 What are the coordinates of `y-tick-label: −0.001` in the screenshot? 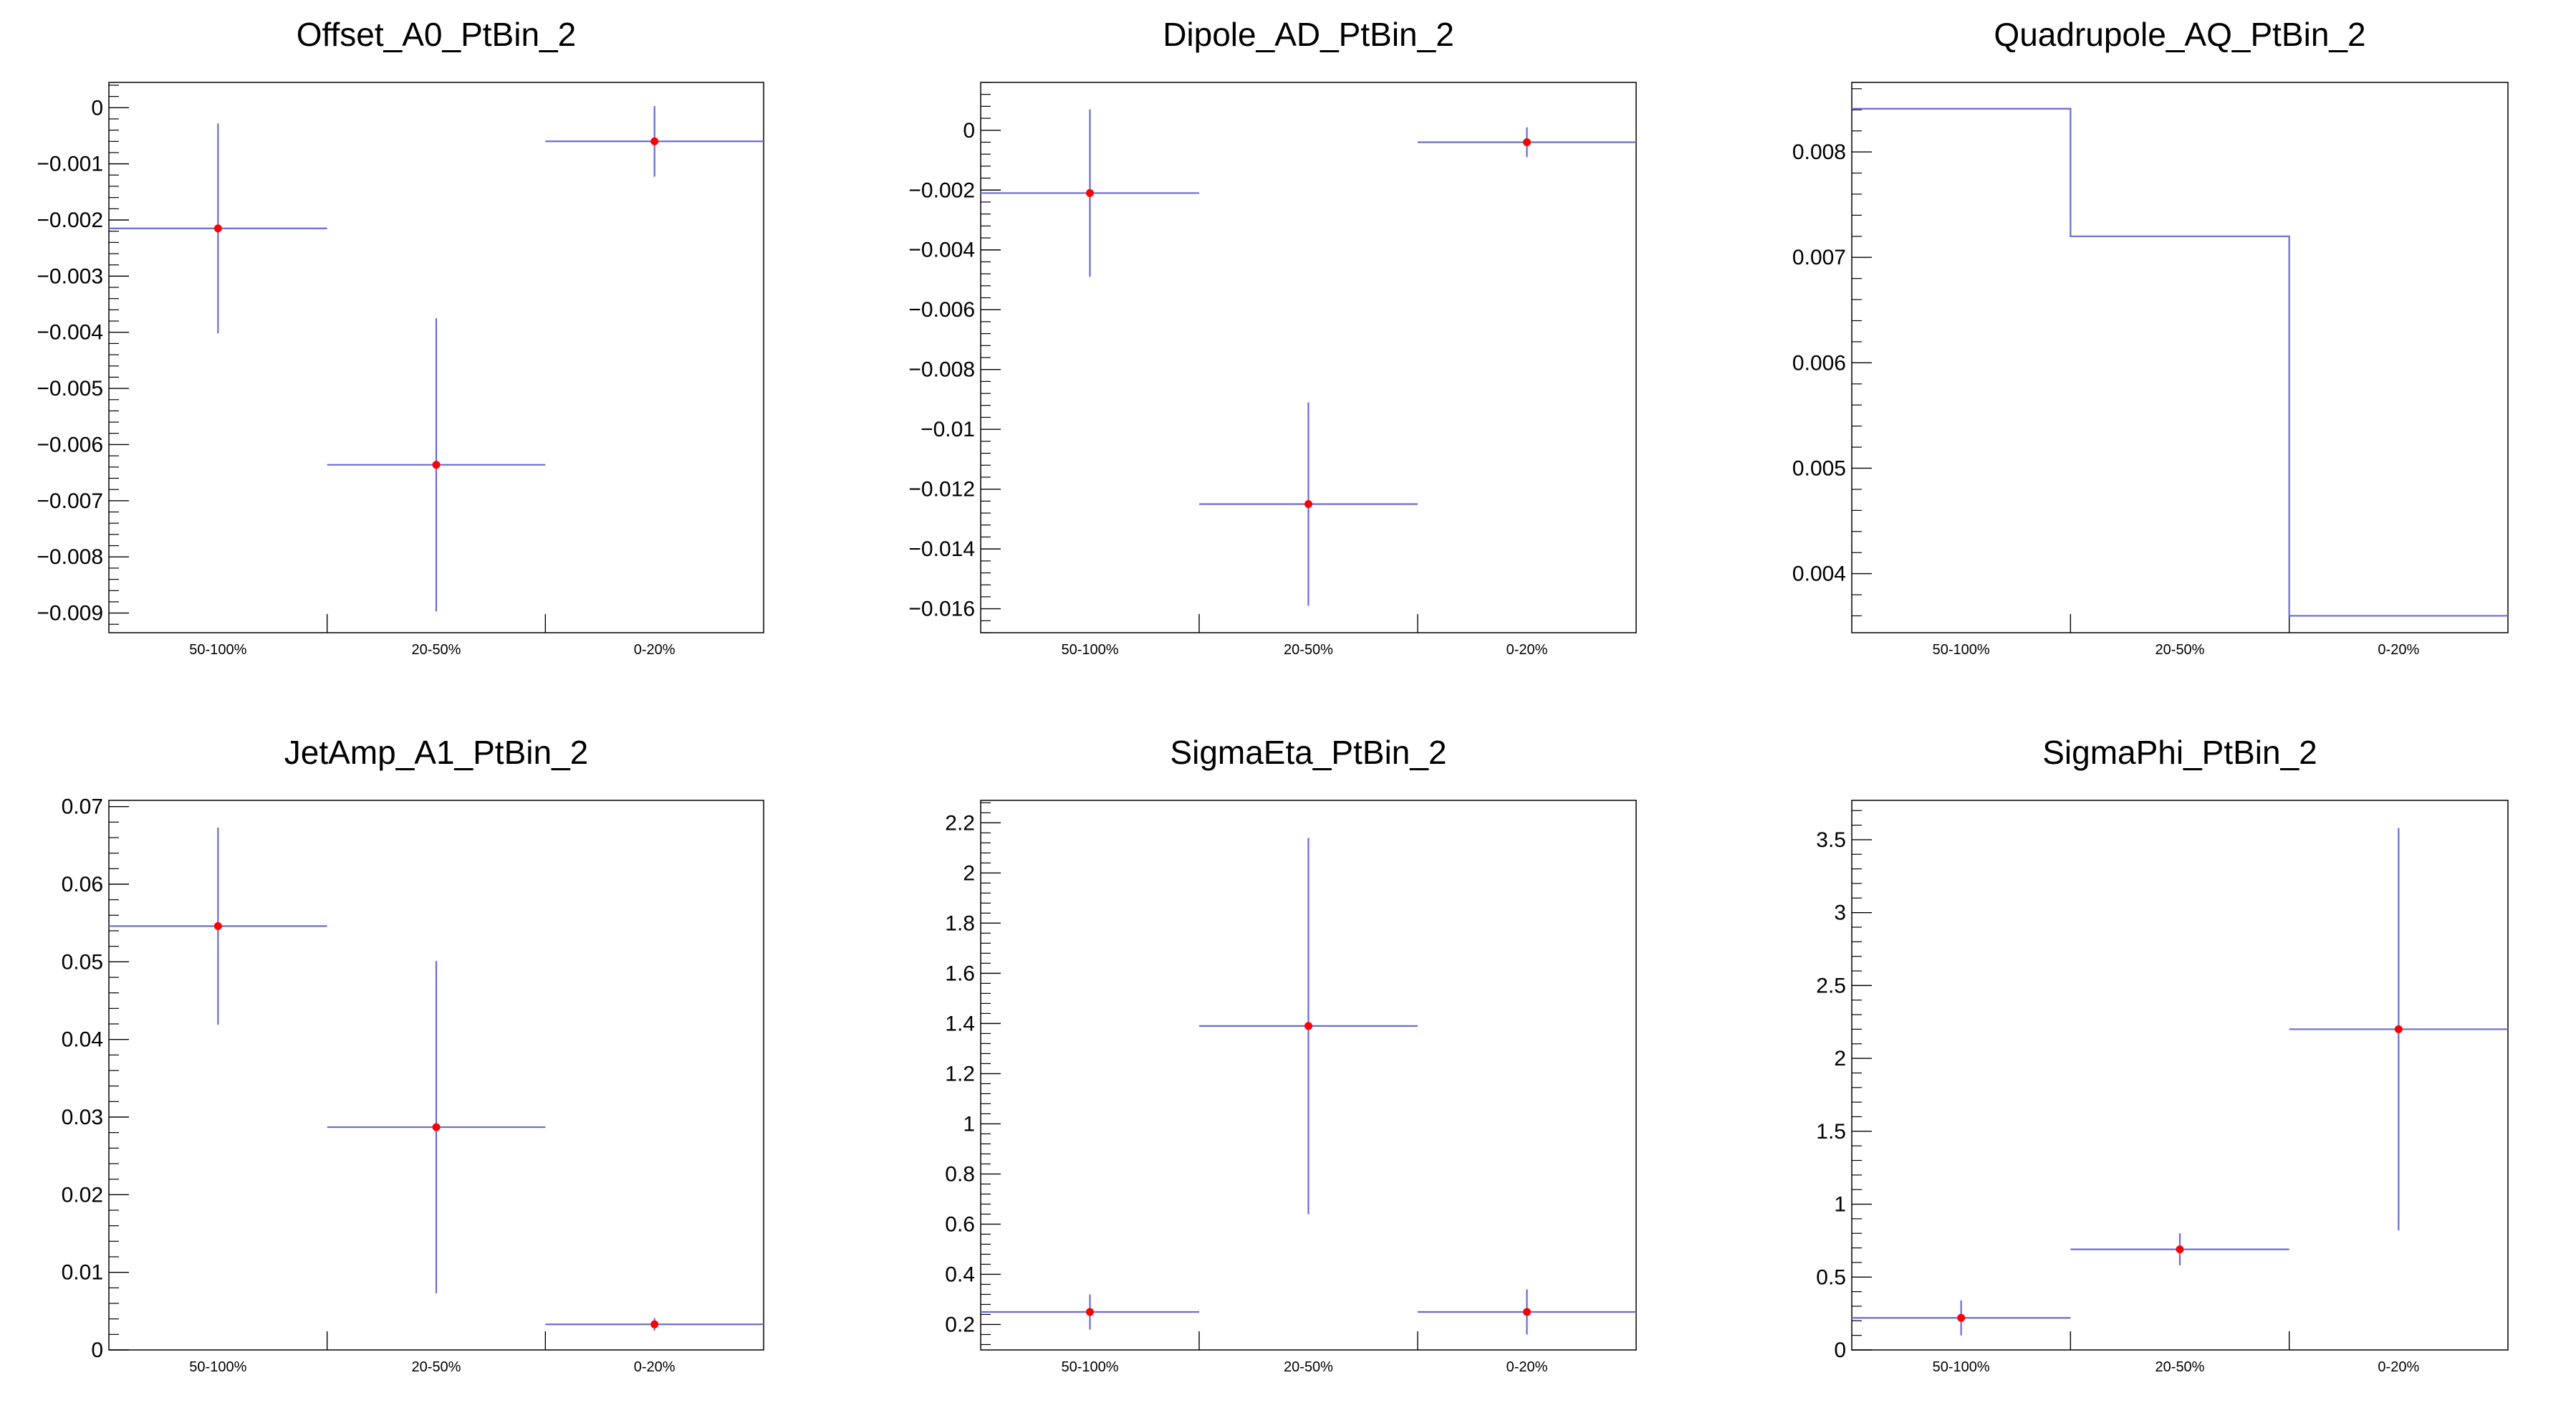 It's located at (70, 164).